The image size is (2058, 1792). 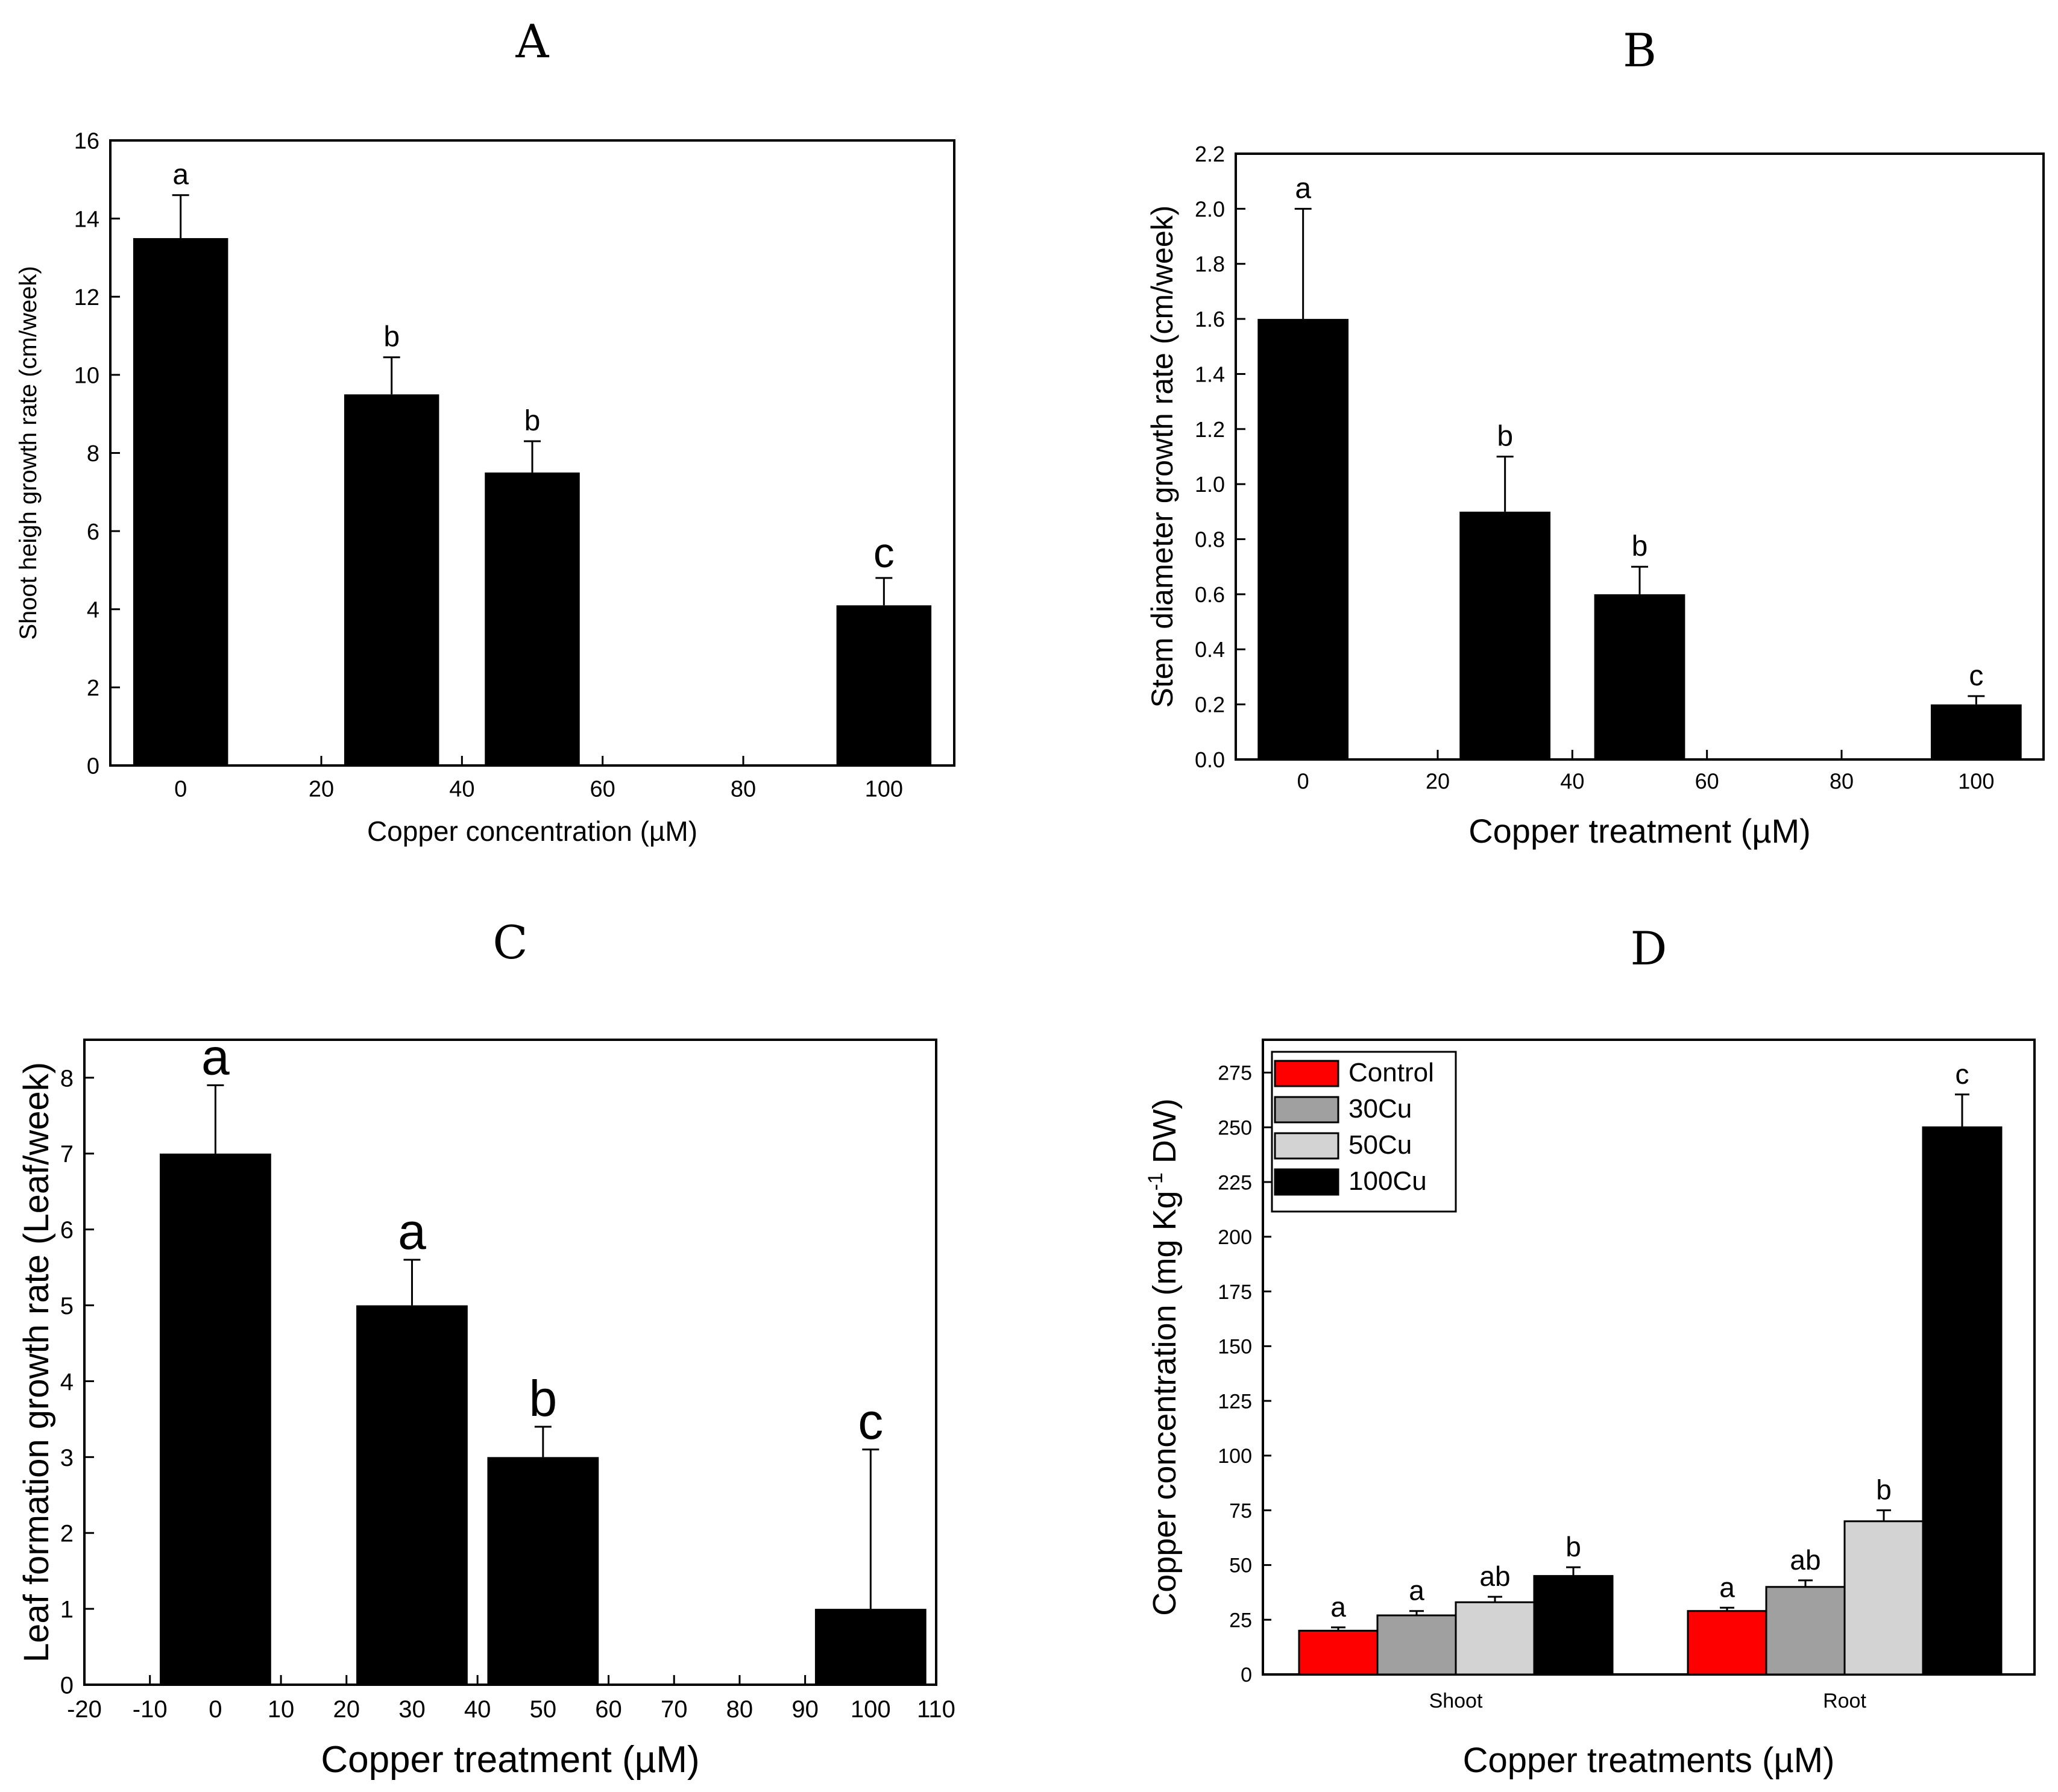 I want to click on y-axis-label-main: Copper concentration (mg Kg, so click(x=1165, y=1402).